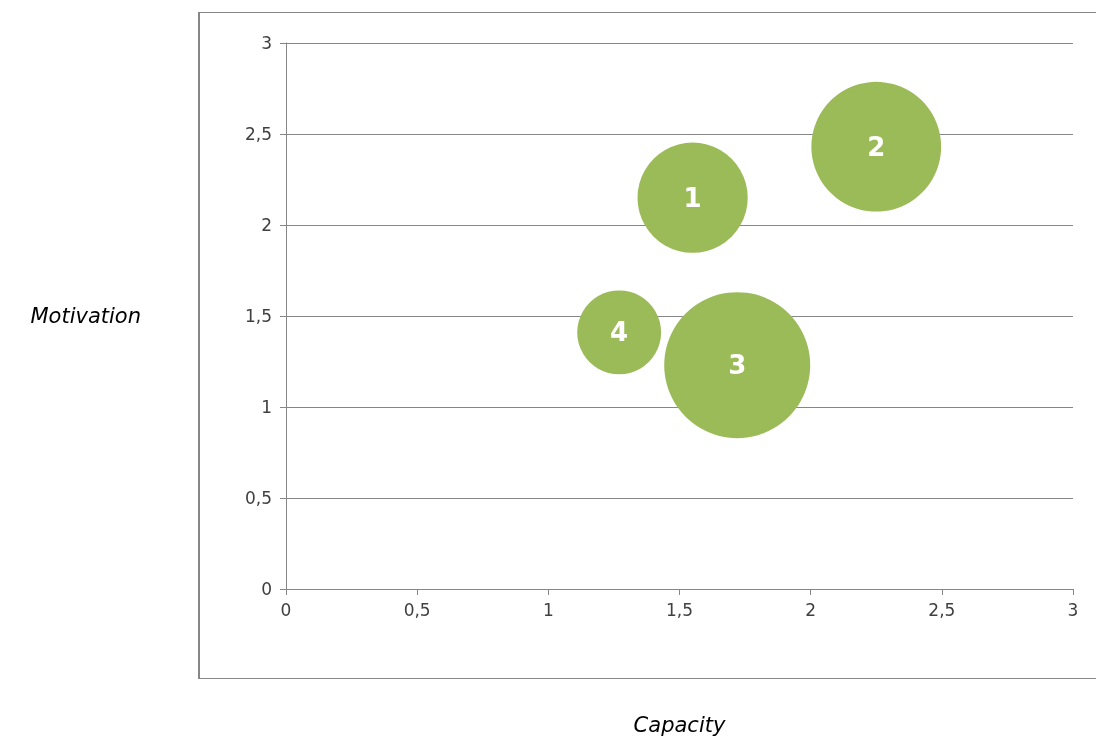  I want to click on x-tick-label: 0, so click(286, 609).